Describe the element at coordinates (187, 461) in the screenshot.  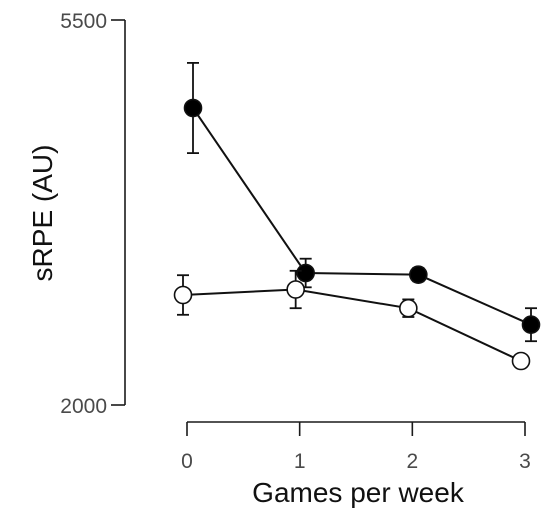
I see `x-tick-label: 0` at that location.